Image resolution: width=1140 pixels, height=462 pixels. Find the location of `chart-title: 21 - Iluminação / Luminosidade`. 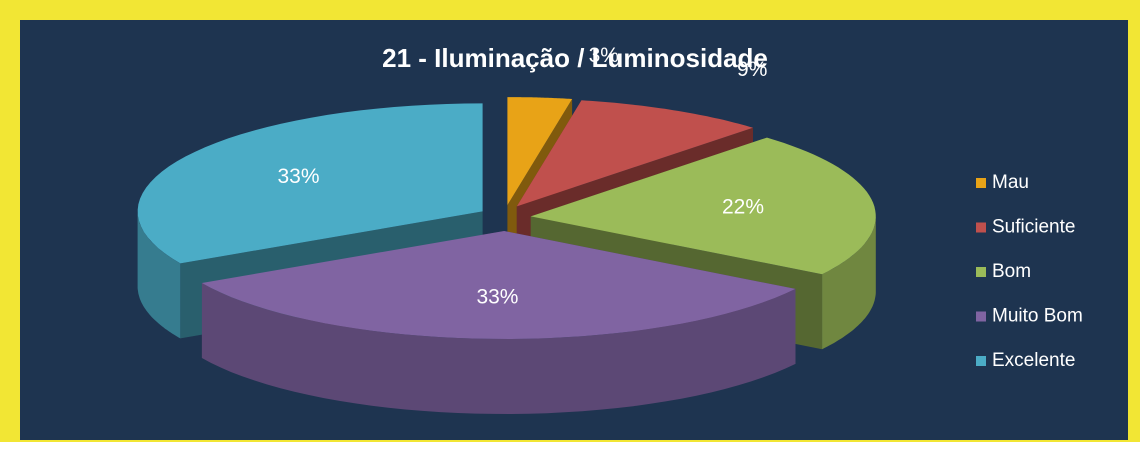

chart-title: 21 - Iluminação / Luminosidade is located at coordinates (575, 58).